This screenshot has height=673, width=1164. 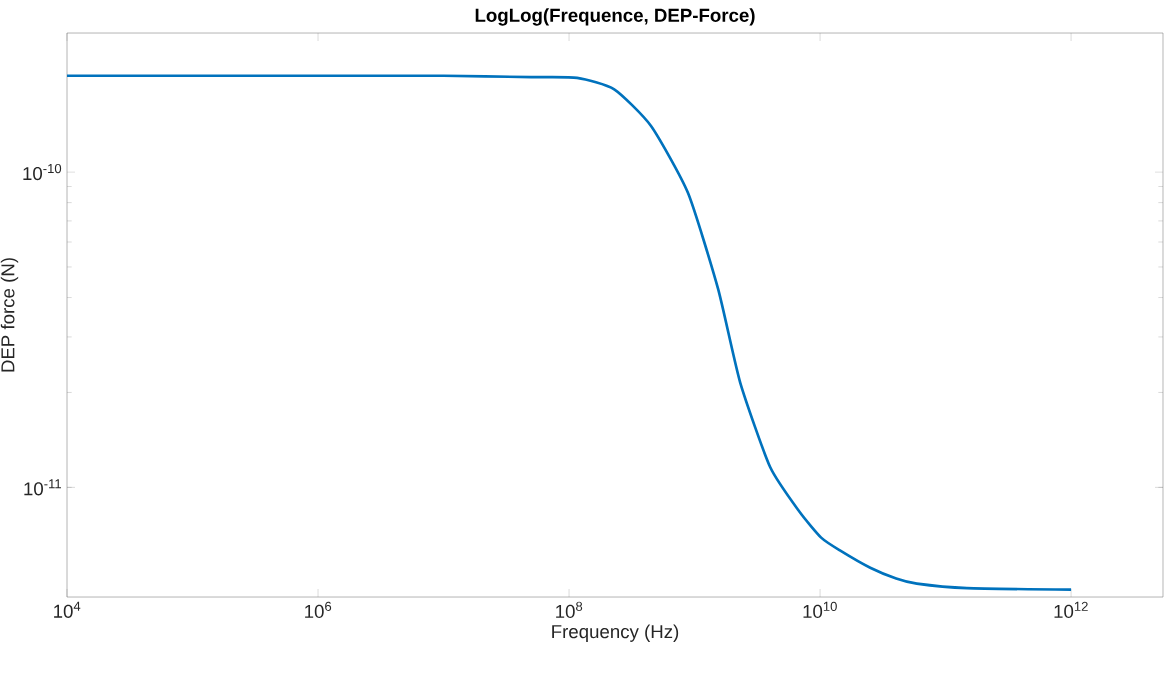 I want to click on y-tick-label: 10$^{-10}$, so click(x=42, y=172).